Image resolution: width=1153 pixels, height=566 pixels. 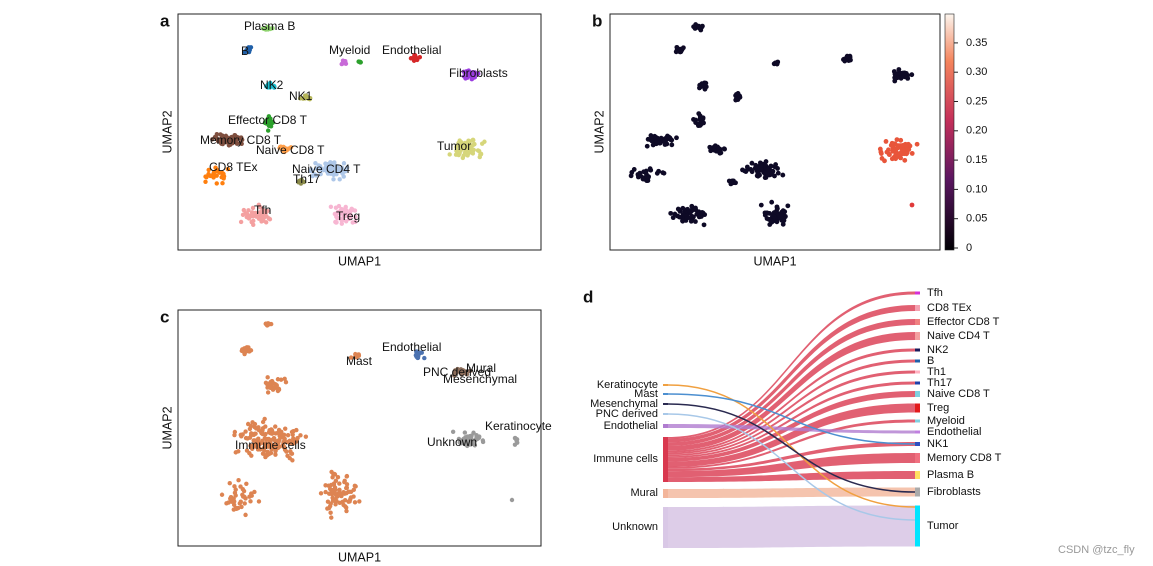 What do you see at coordinates (518, 426) in the screenshot?
I see `cluster-label: Keratinocyte` at bounding box center [518, 426].